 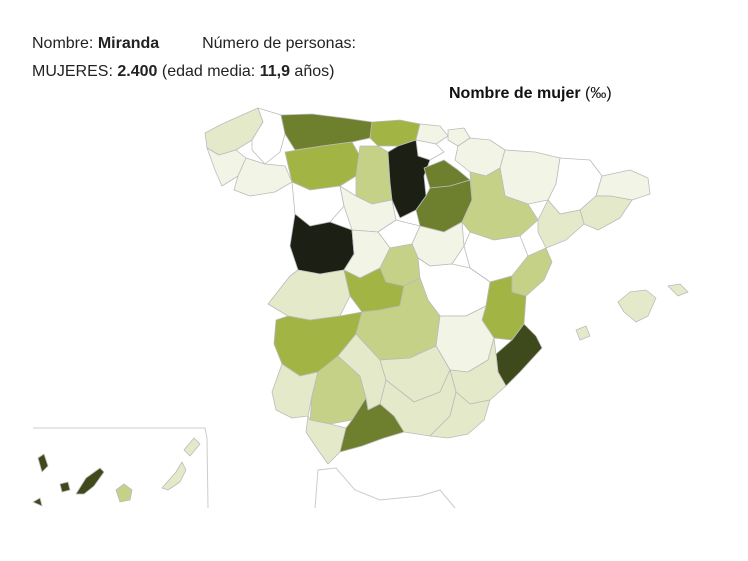 What do you see at coordinates (121, 468) in the screenshot?
I see `canary-inset-frame` at bounding box center [121, 468].